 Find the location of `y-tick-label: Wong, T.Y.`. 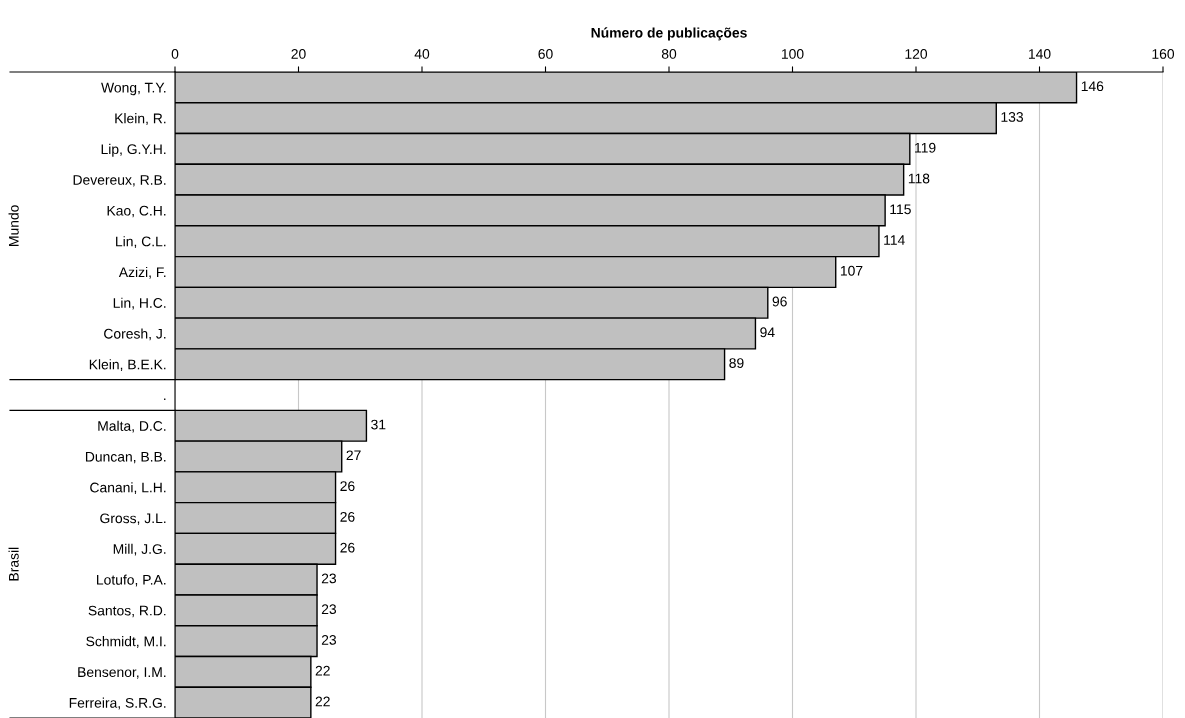

y-tick-label: Wong, T.Y. is located at coordinates (133, 89).